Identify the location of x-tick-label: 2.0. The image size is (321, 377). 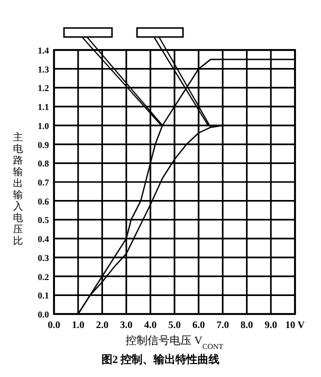
(102, 325).